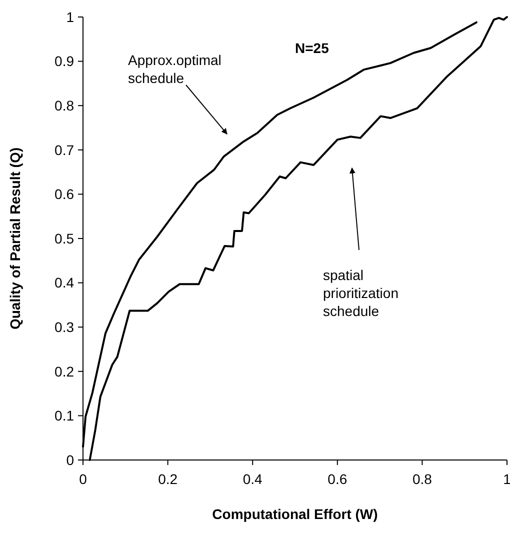  Describe the element at coordinates (64, 150) in the screenshot. I see `y-tick-label: 0.7` at that location.